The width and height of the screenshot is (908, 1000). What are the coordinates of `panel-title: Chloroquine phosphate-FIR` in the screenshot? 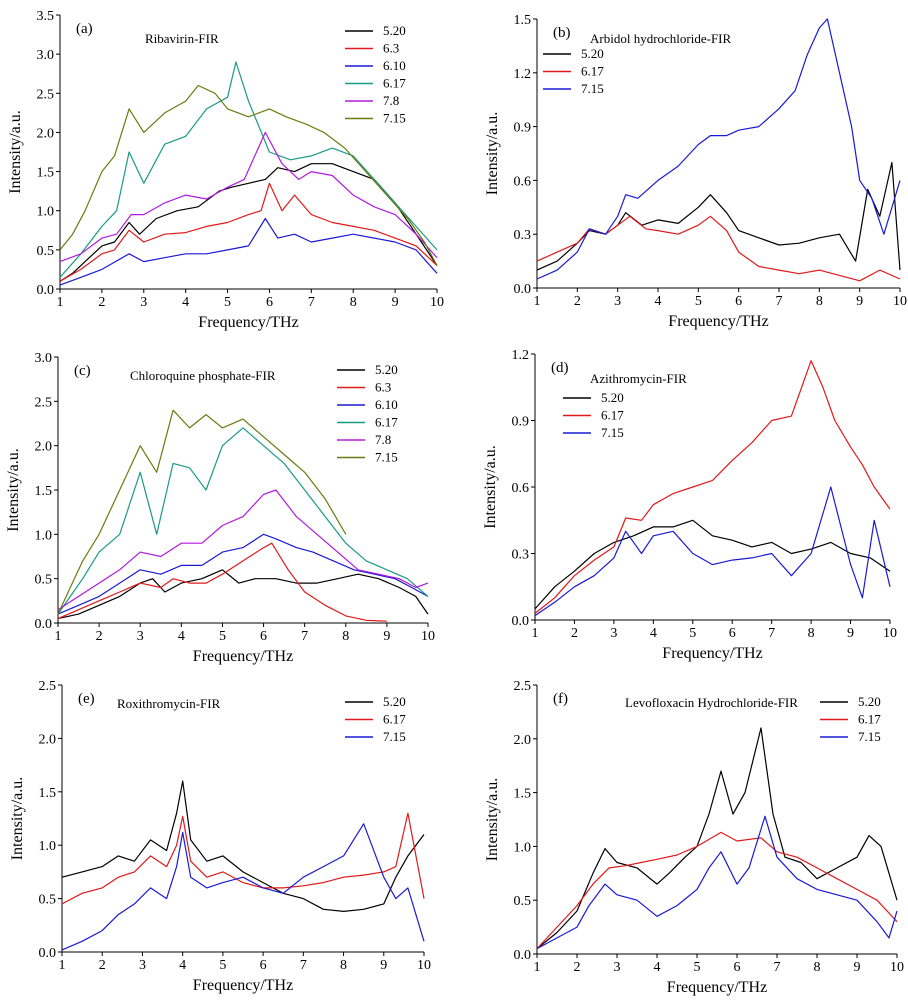 It's located at (203, 375).